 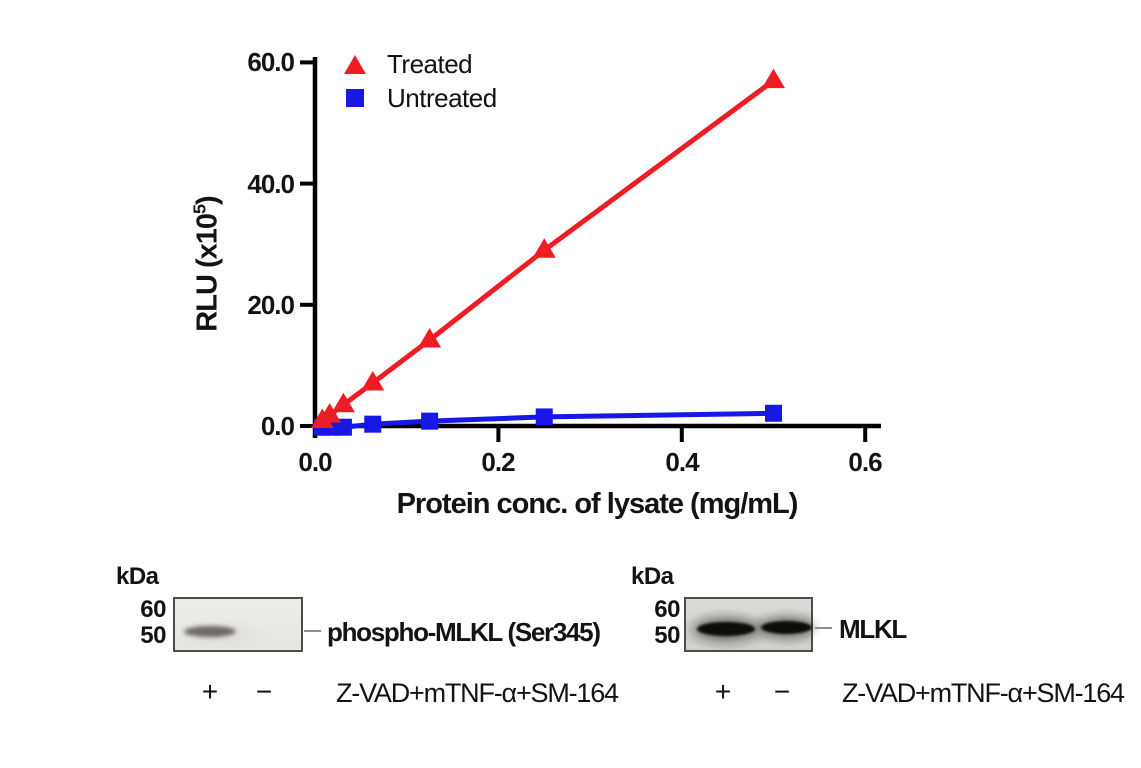 I want to click on xtick-label-0.2: 0.2, so click(x=498, y=462).